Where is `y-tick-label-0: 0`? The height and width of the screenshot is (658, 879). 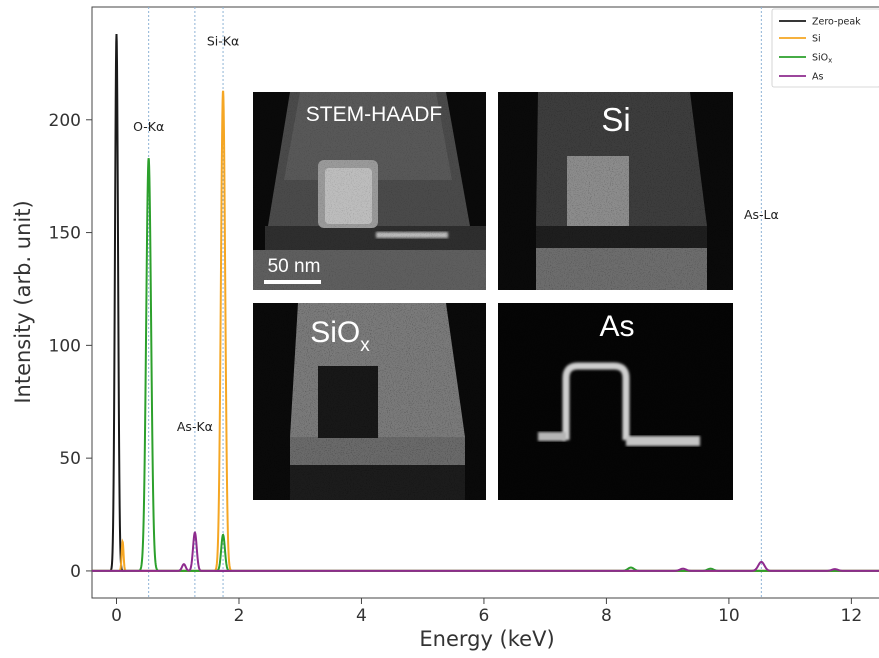
y-tick-label-0: 0 is located at coordinates (75, 572).